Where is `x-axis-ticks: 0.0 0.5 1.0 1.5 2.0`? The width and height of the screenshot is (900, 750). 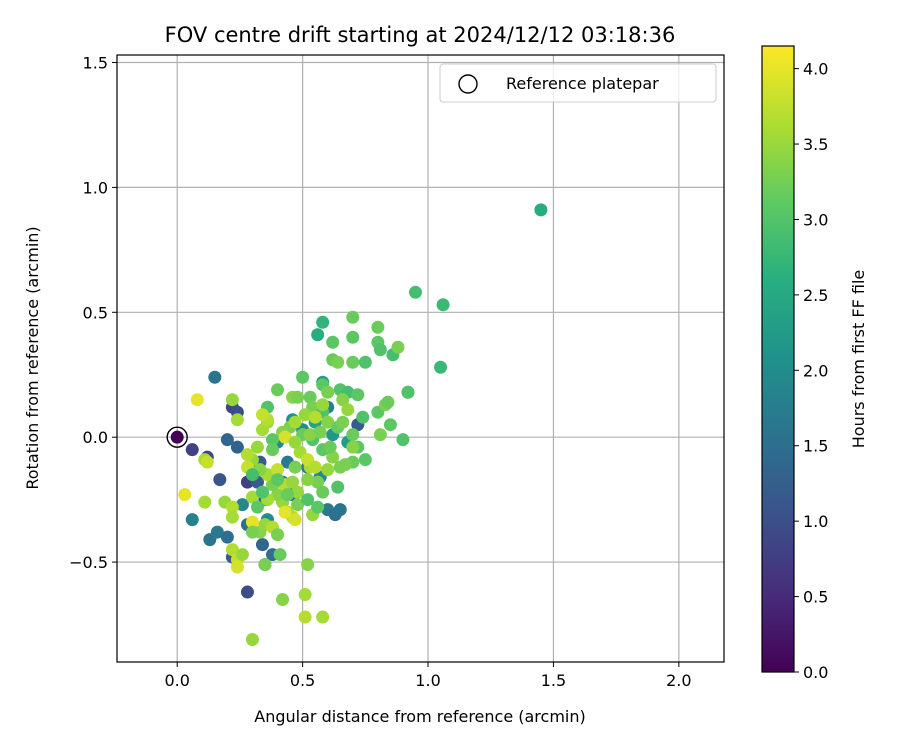 x-axis-ticks: 0.0 0.5 1.0 1.5 2.0 is located at coordinates (428, 676).